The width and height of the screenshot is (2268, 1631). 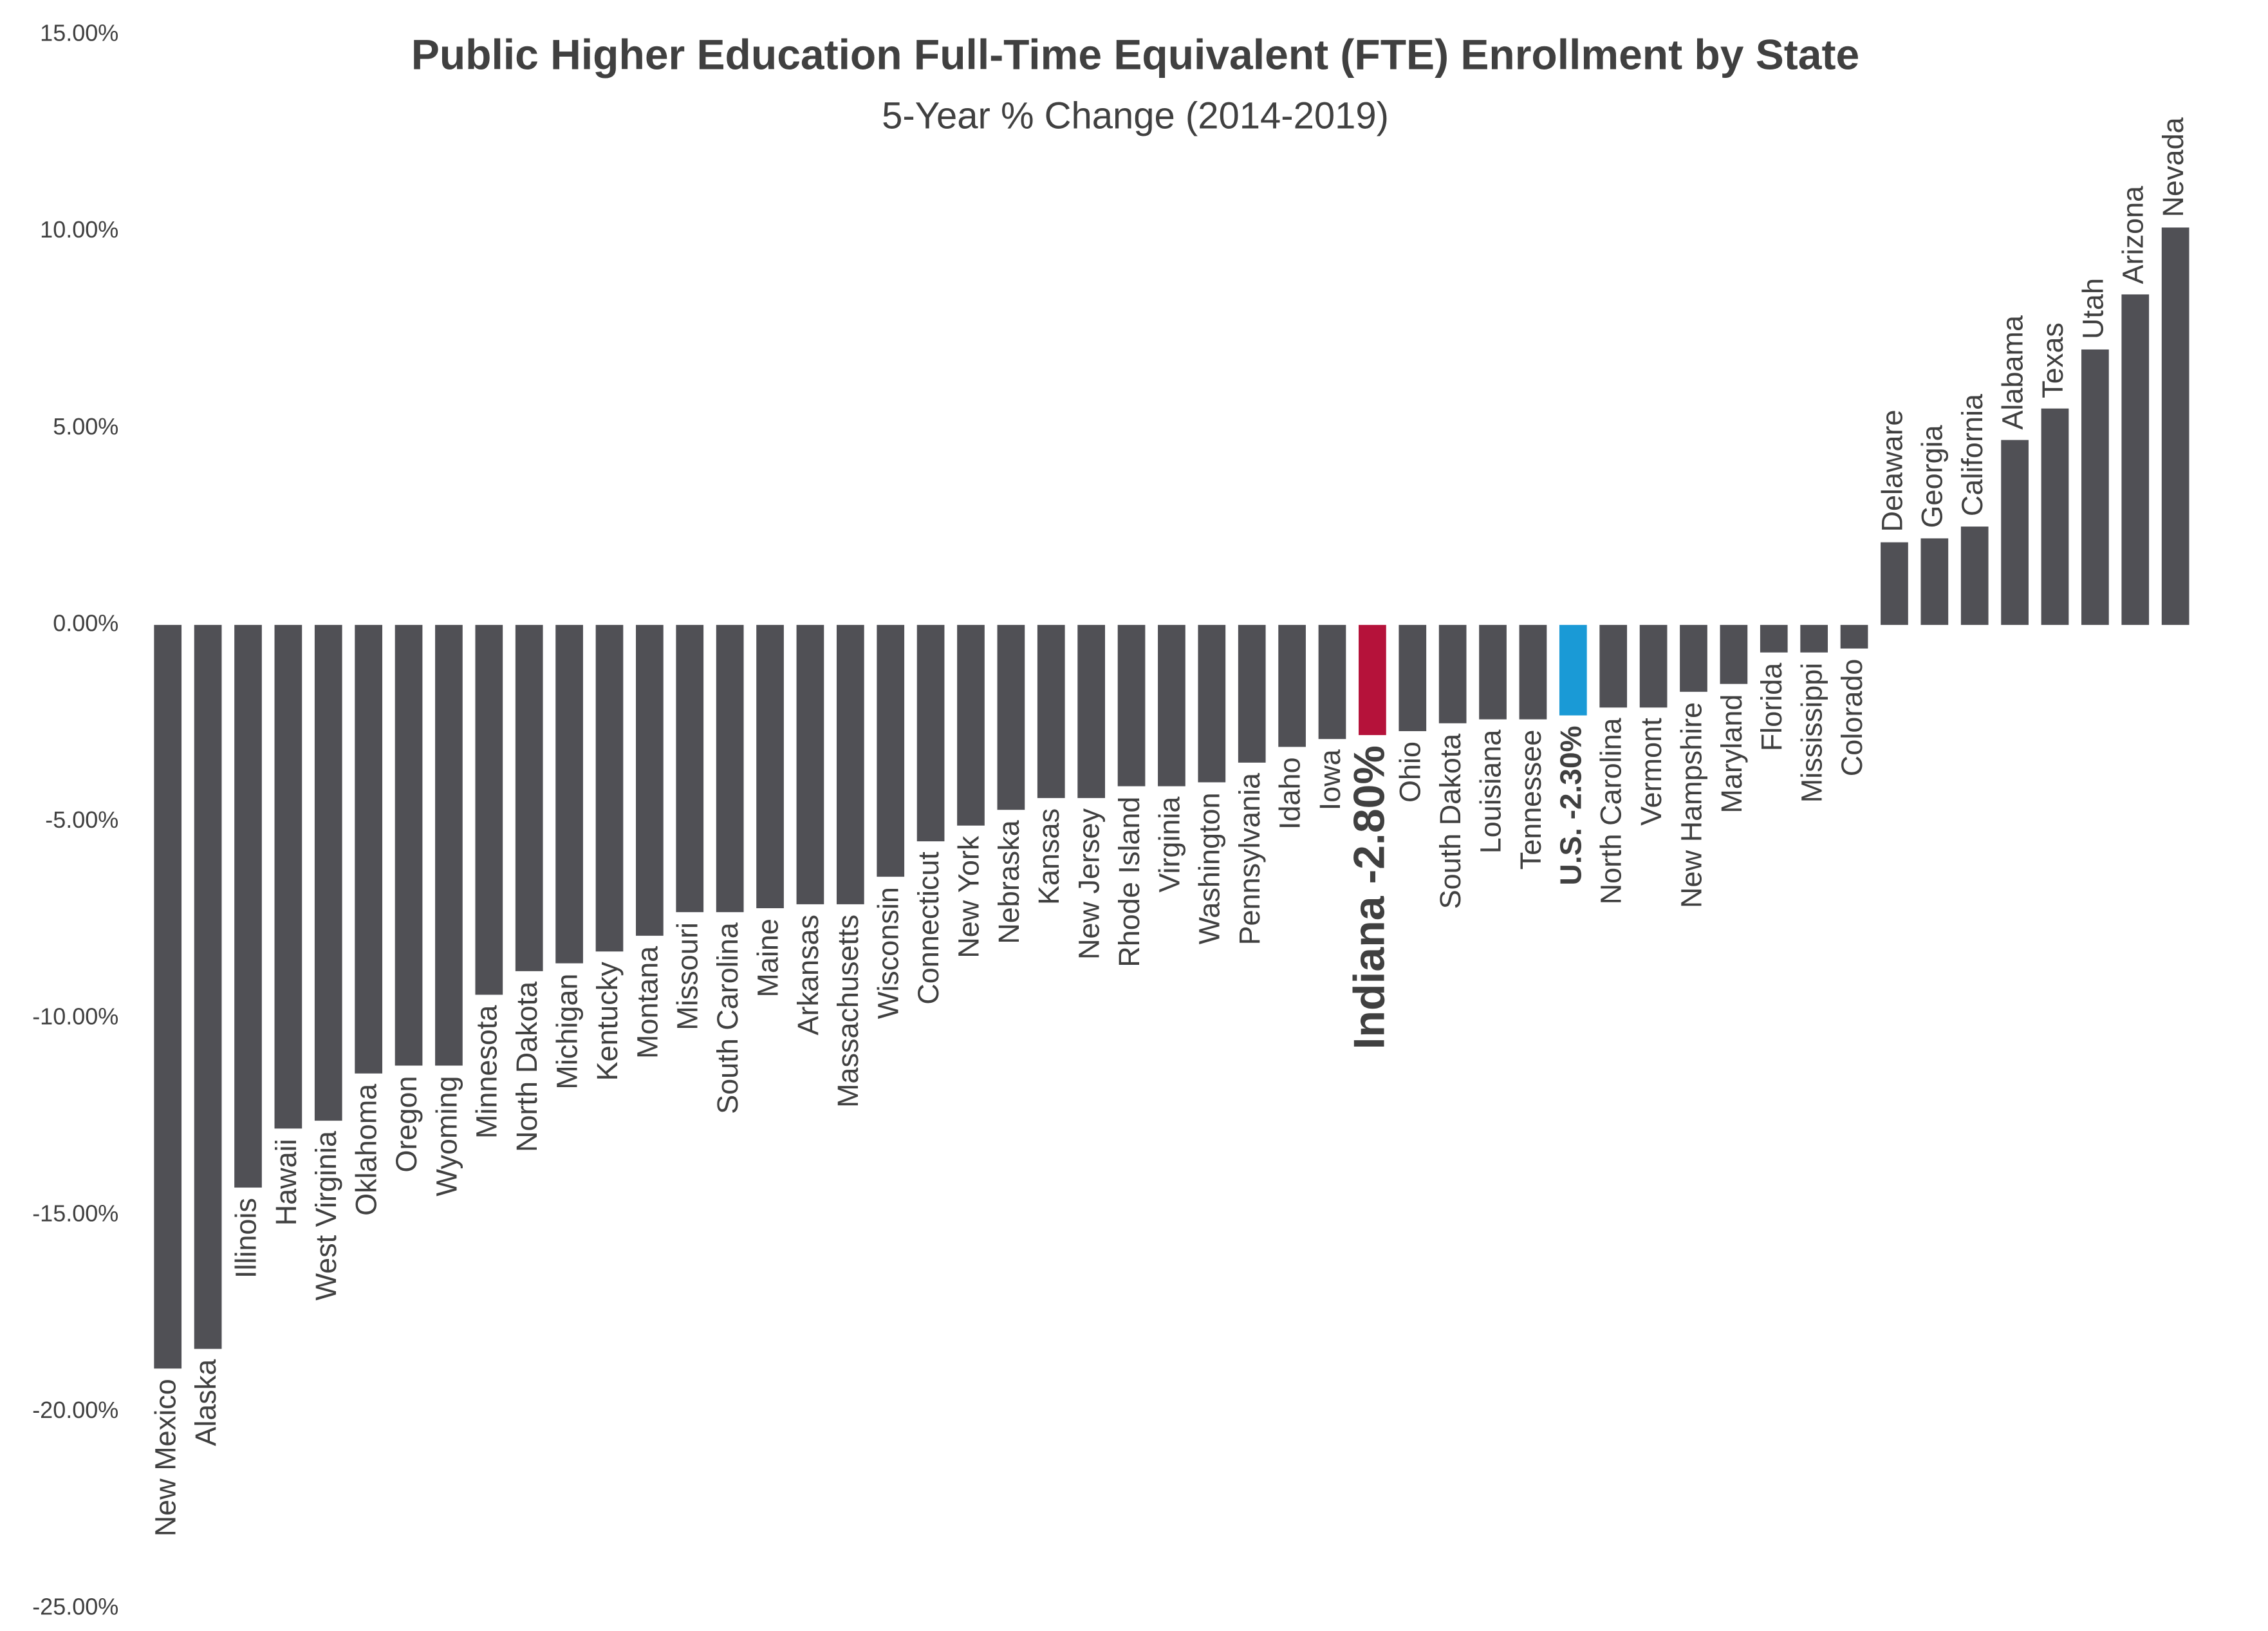 I want to click on x-tick-label: Michigan, so click(x=566, y=1032).